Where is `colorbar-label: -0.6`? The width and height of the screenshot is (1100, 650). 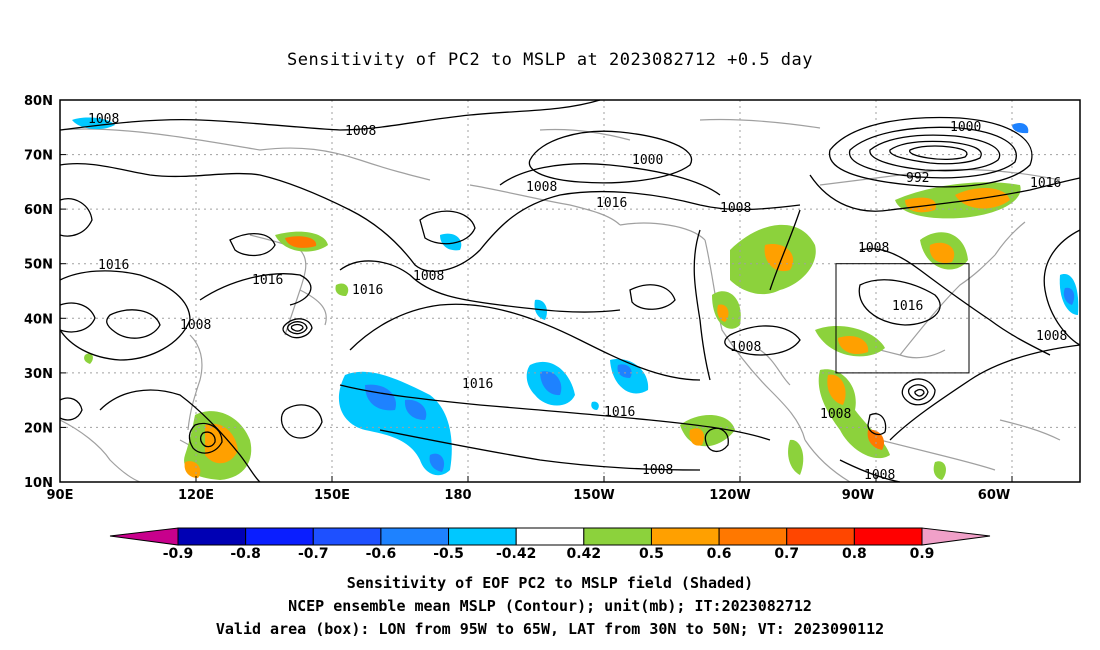 colorbar-label: -0.6 is located at coordinates (381, 554).